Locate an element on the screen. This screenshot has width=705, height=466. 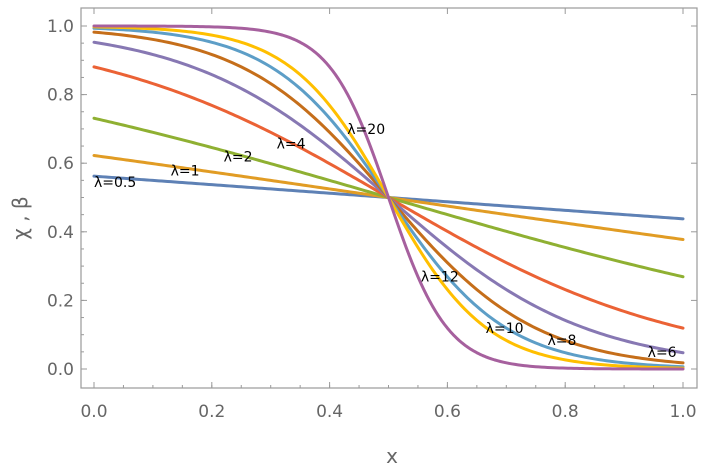
x-tick-label: 0.2 is located at coordinates (211, 412).